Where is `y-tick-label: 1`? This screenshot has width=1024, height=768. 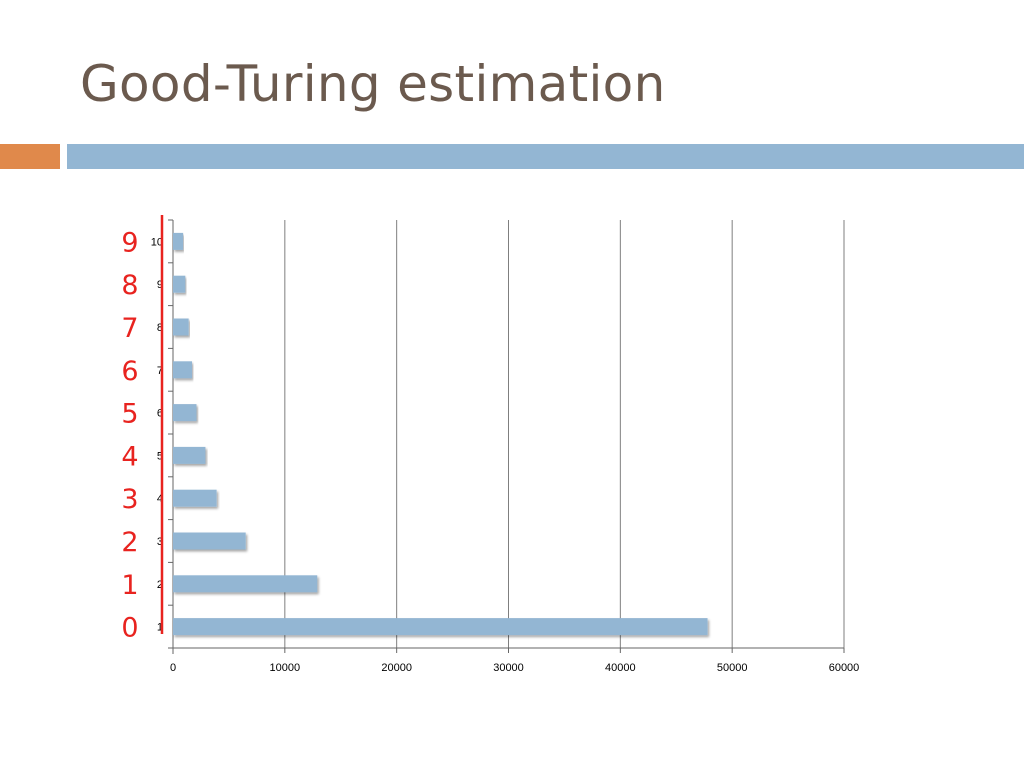 y-tick-label: 1 is located at coordinates (160, 628).